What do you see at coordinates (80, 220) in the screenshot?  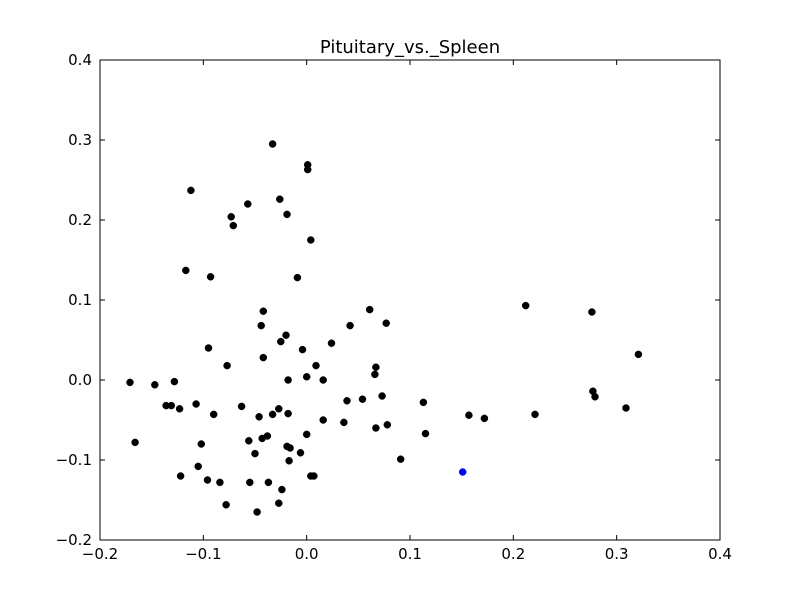 I see `y-tick-label: 0.2` at bounding box center [80, 220].